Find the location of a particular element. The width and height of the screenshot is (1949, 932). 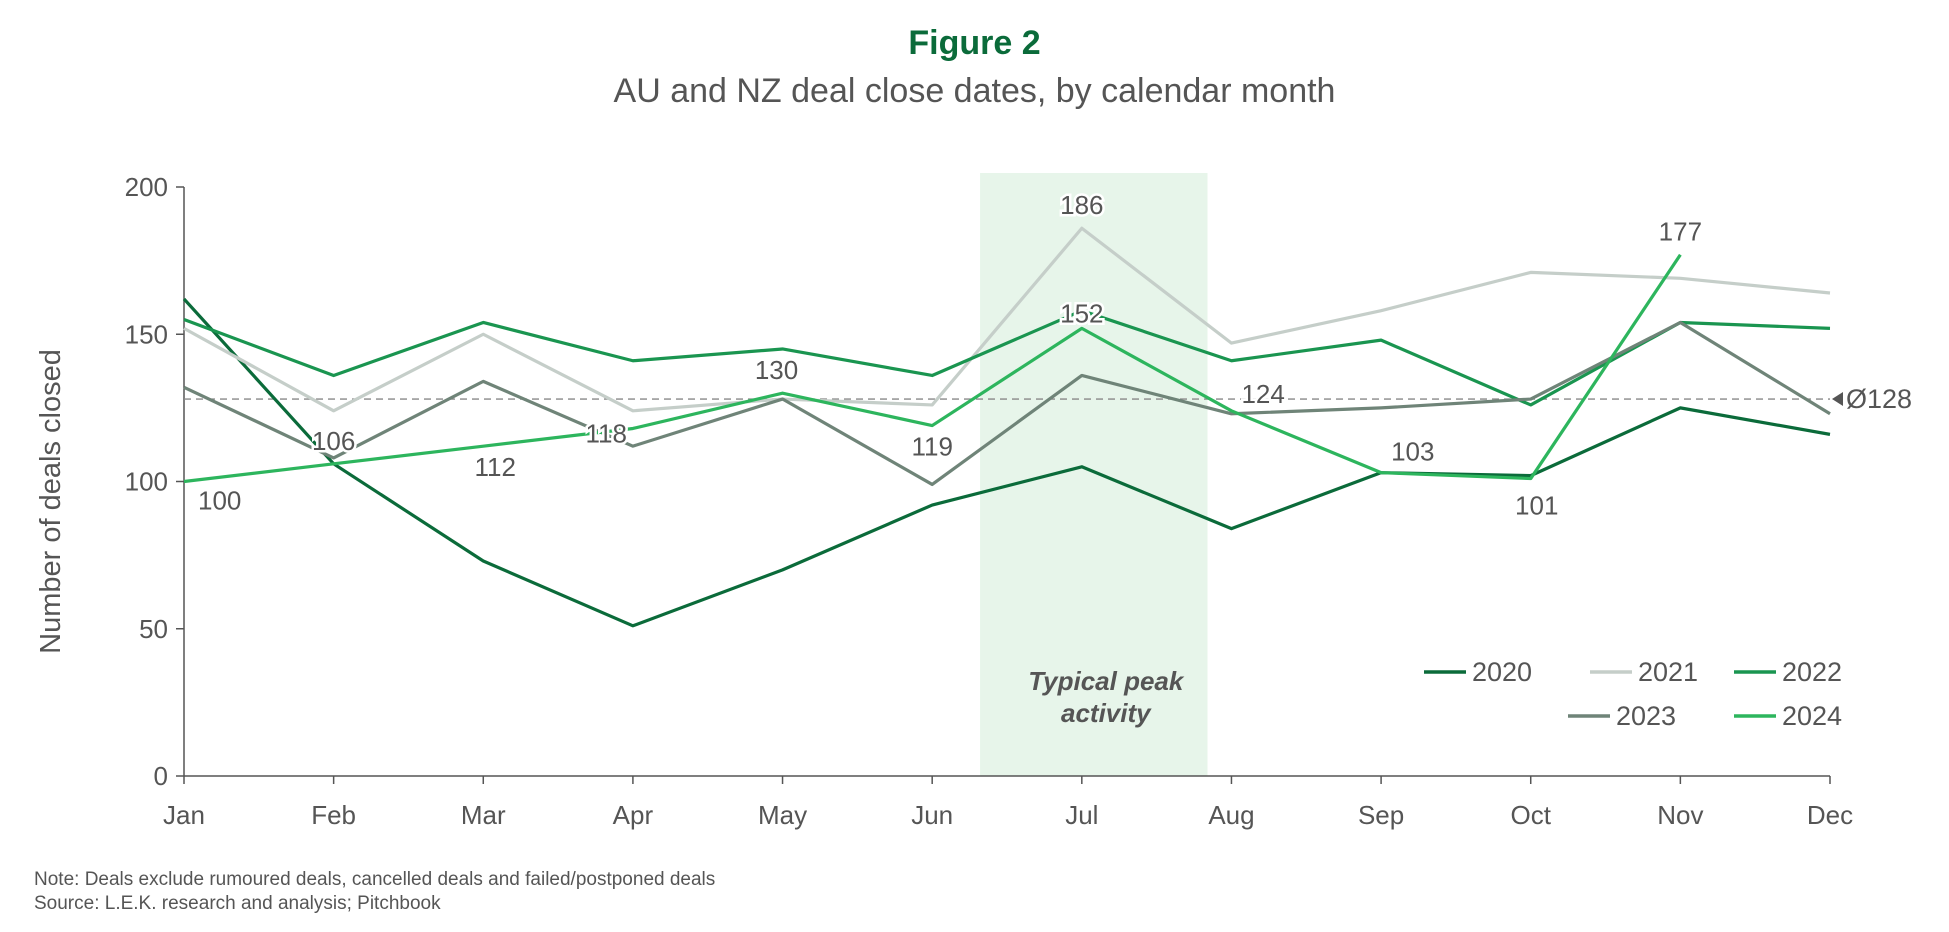

x-tick-label: Feb is located at coordinates (333, 815).